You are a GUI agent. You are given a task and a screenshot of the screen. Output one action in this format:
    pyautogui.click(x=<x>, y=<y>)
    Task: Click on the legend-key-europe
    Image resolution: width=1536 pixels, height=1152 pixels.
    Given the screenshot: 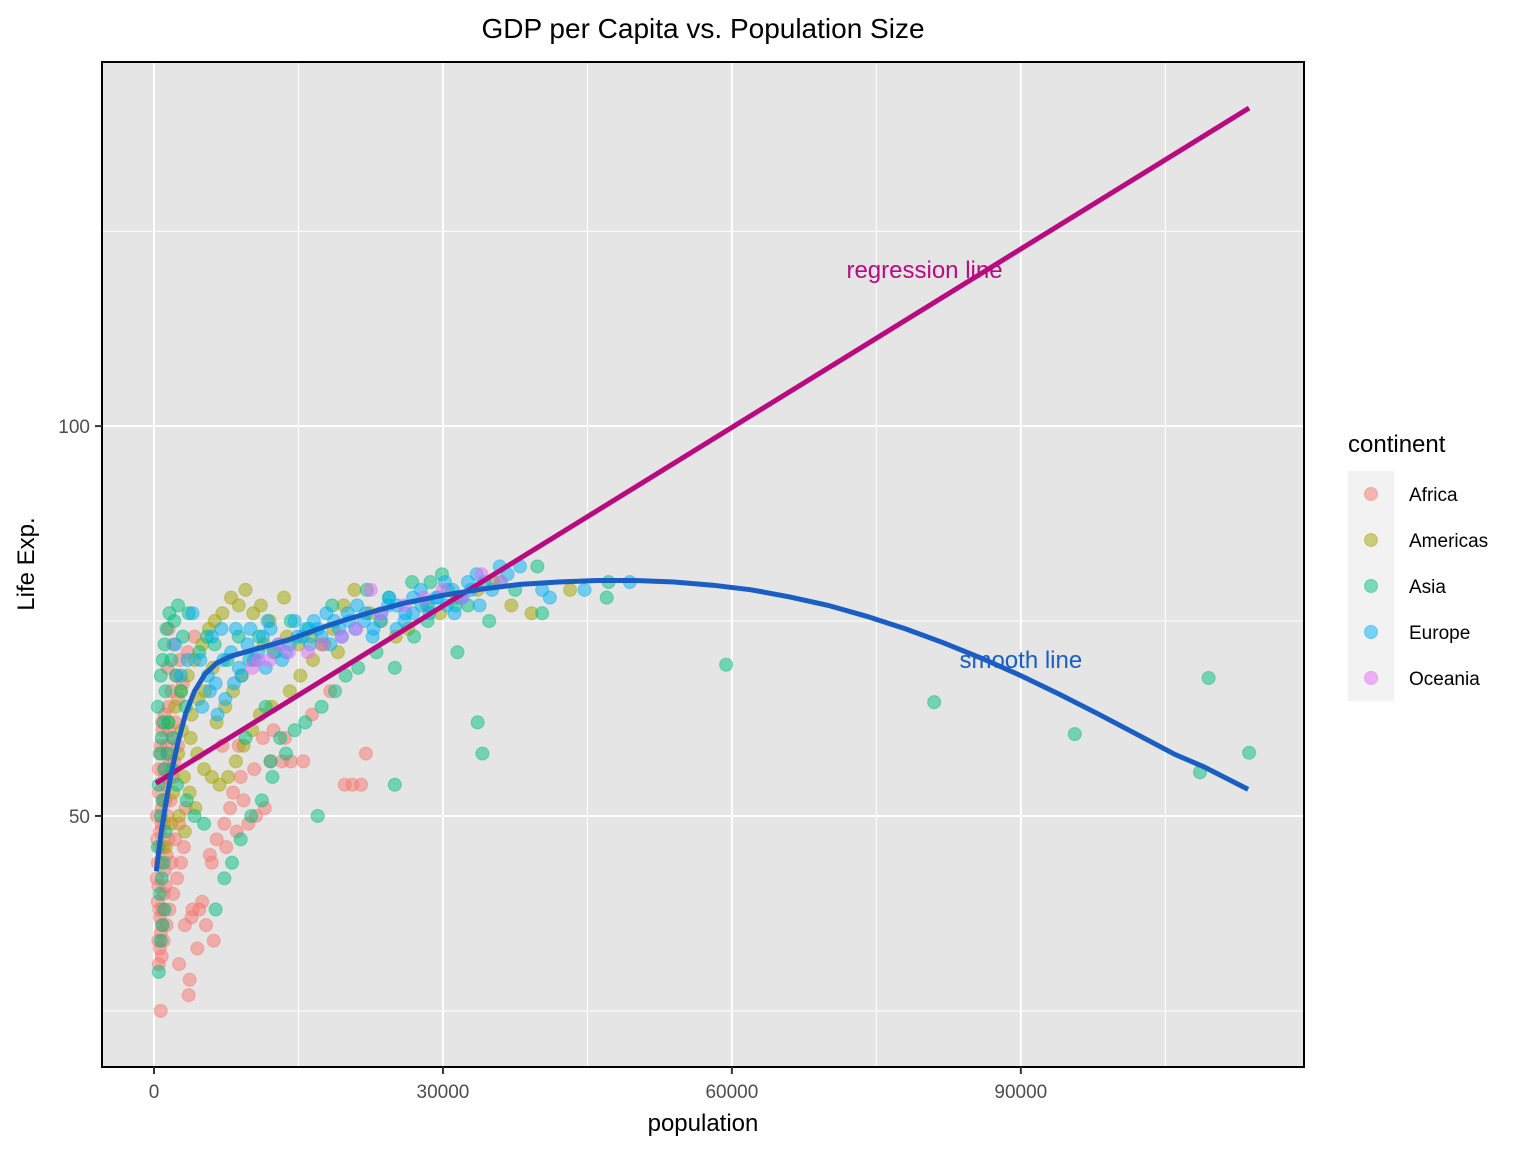 What is the action you would take?
    pyautogui.click(x=1371, y=632)
    